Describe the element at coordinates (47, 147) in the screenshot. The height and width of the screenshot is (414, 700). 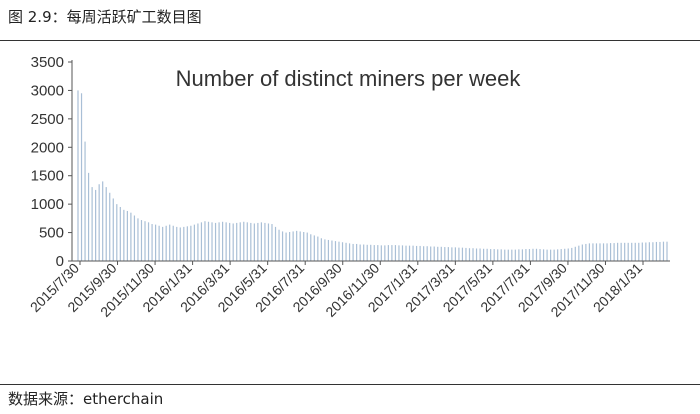
I see `y-tick-label: 2000` at that location.